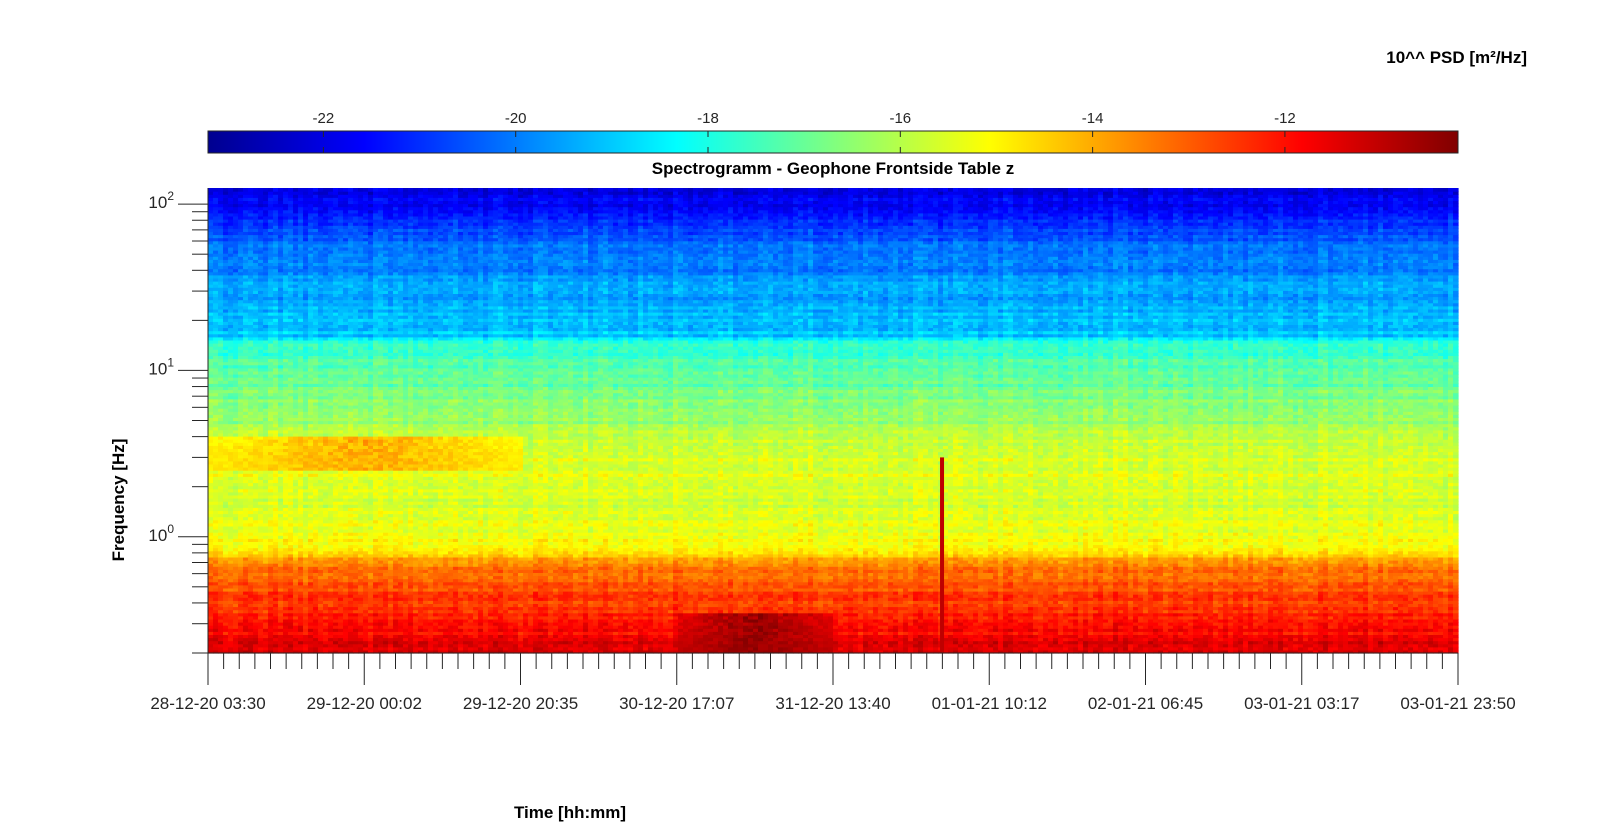 The height and width of the screenshot is (838, 1597). I want to click on colorbar-gradient, so click(833, 142).